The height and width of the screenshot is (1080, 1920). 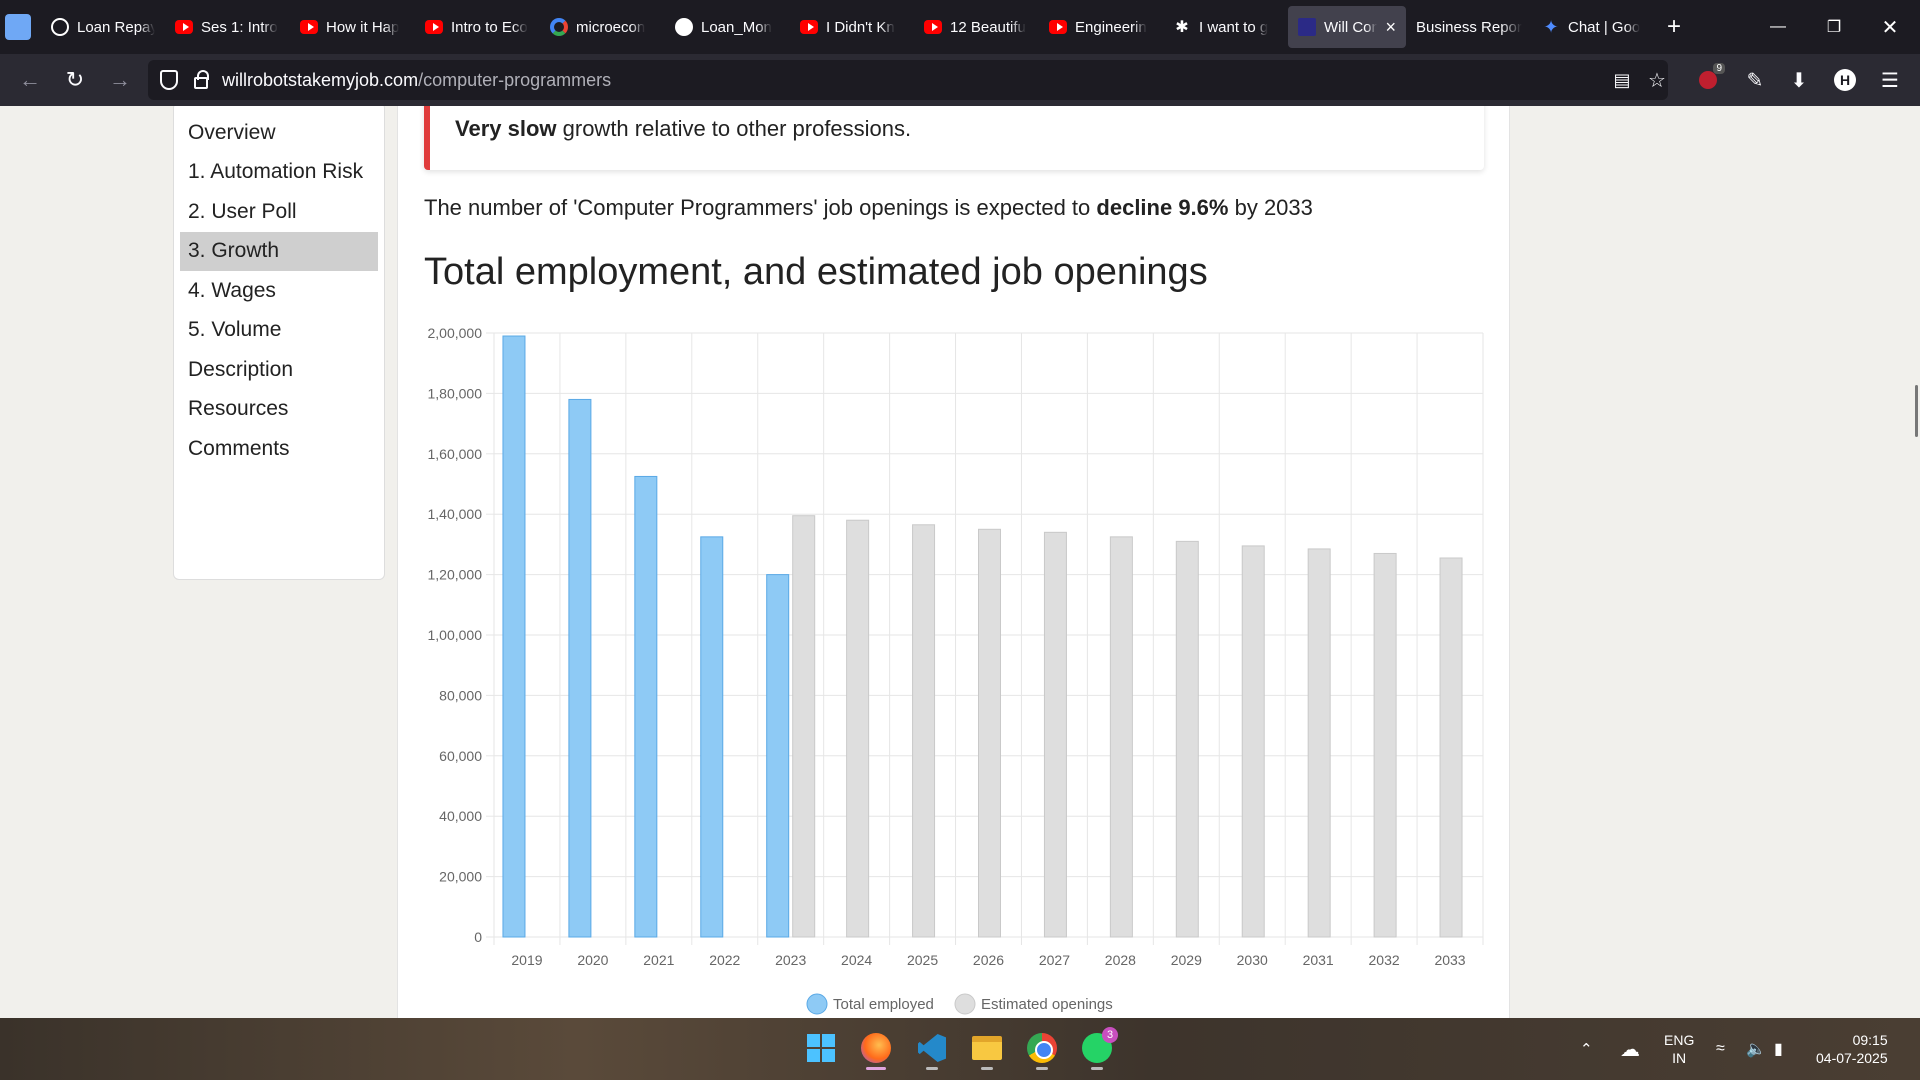 I want to click on lock-icon, so click(x=201, y=79).